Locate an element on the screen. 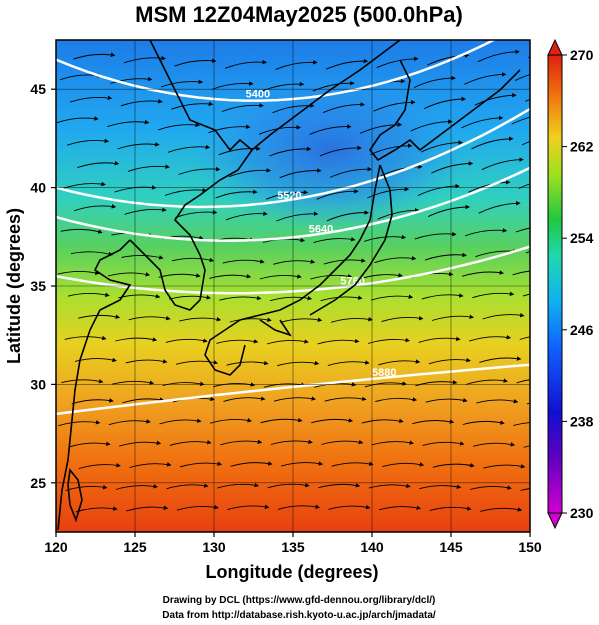 The image size is (599, 625). x-tick-label: 120 is located at coordinates (56, 547).